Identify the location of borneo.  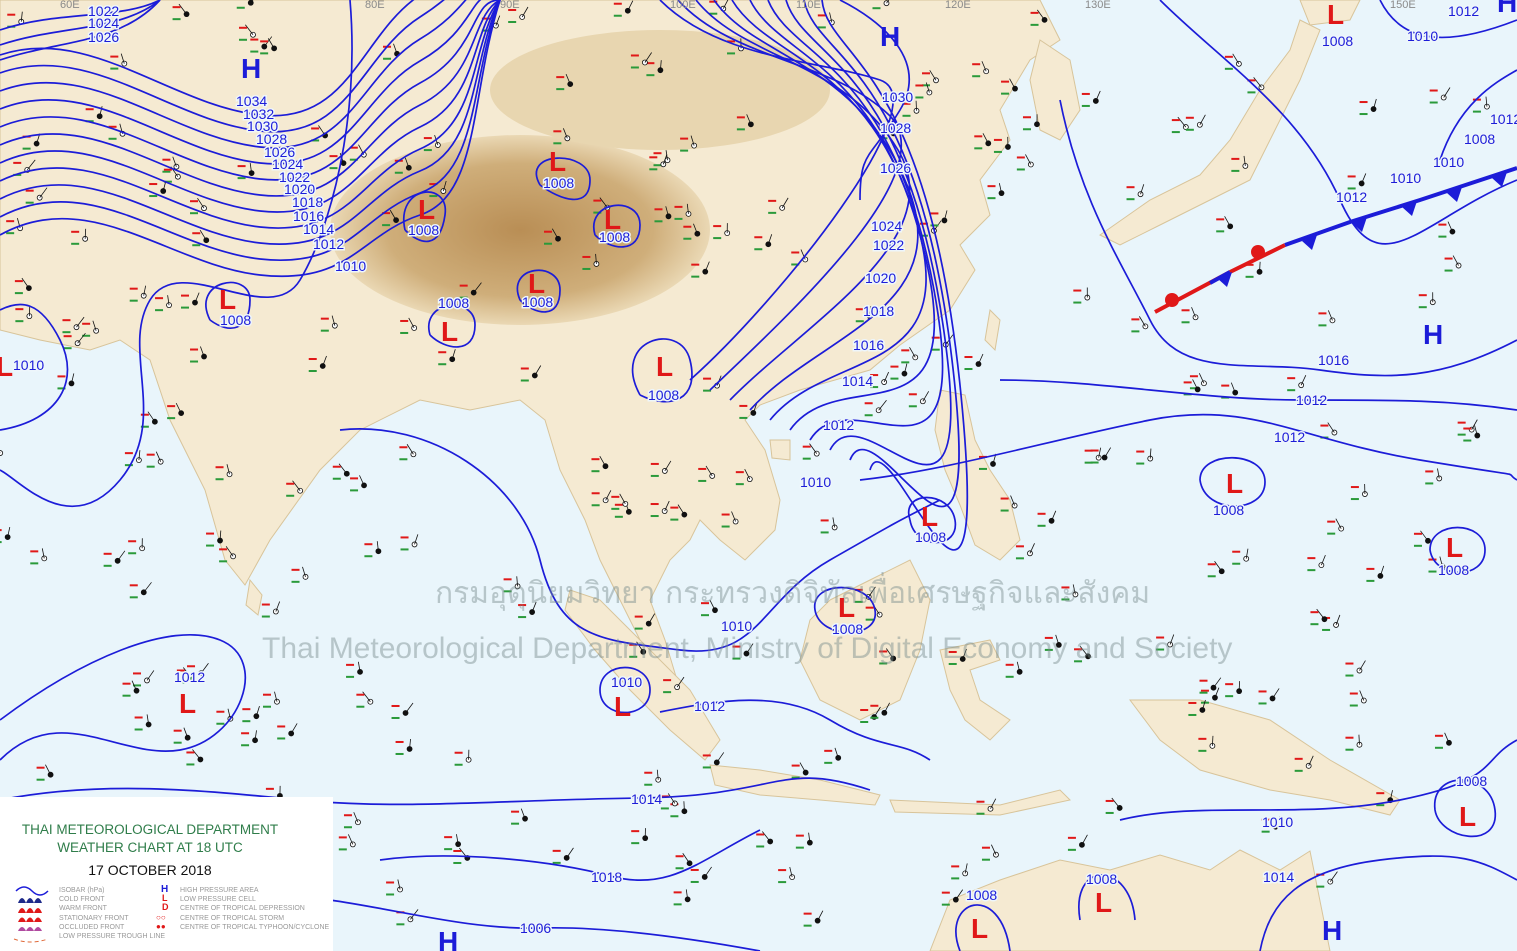
(865, 640).